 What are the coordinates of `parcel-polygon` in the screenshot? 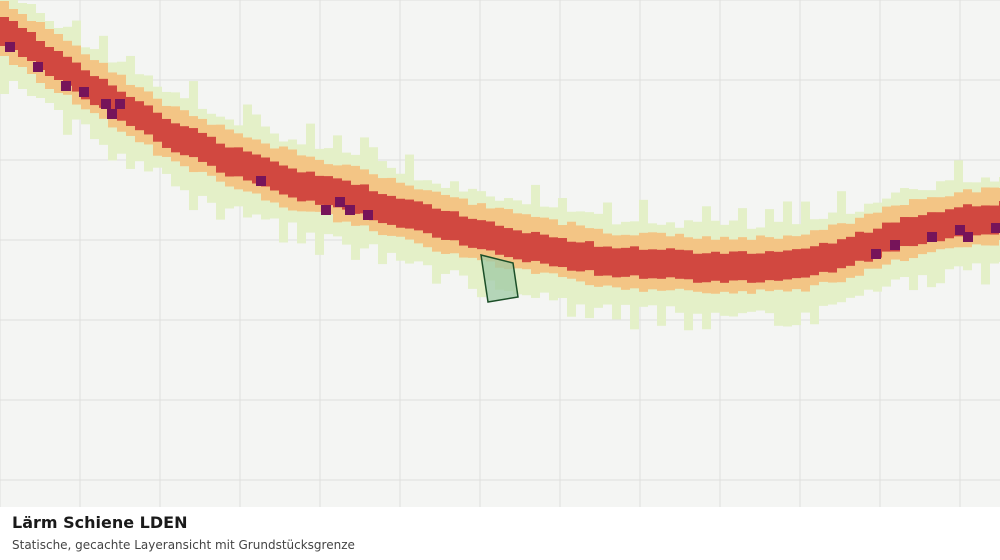 It's located at (499, 278).